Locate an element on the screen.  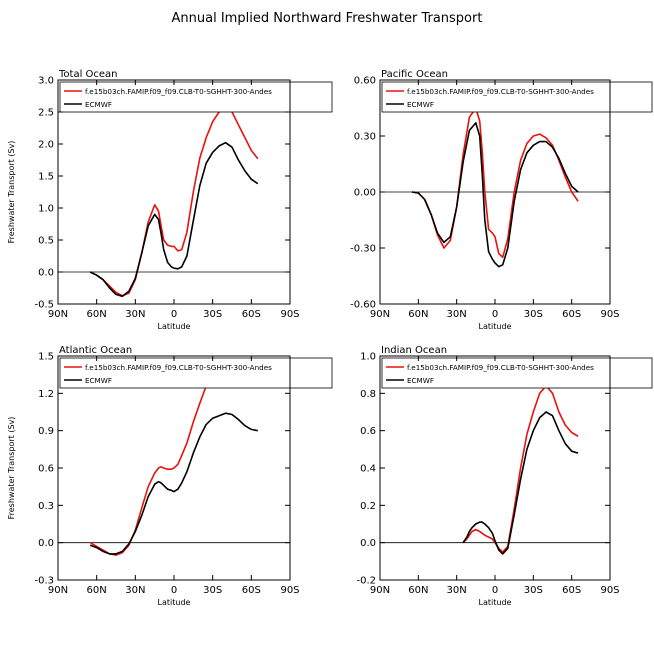
y-tick-label: 0.2 is located at coordinates (368, 506).